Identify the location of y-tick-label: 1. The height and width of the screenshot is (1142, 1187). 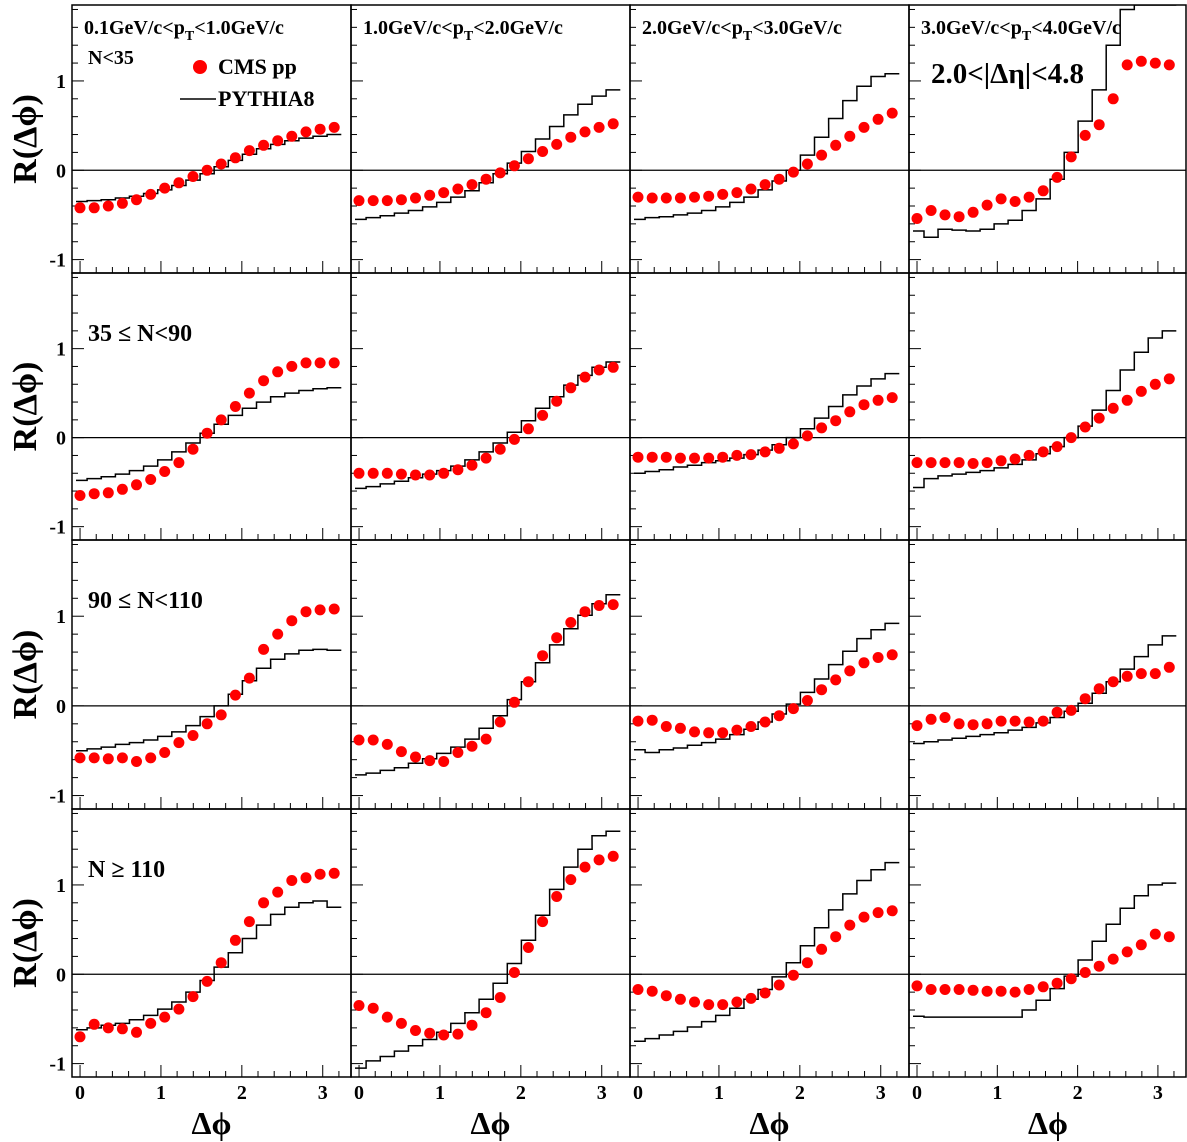
(61, 82).